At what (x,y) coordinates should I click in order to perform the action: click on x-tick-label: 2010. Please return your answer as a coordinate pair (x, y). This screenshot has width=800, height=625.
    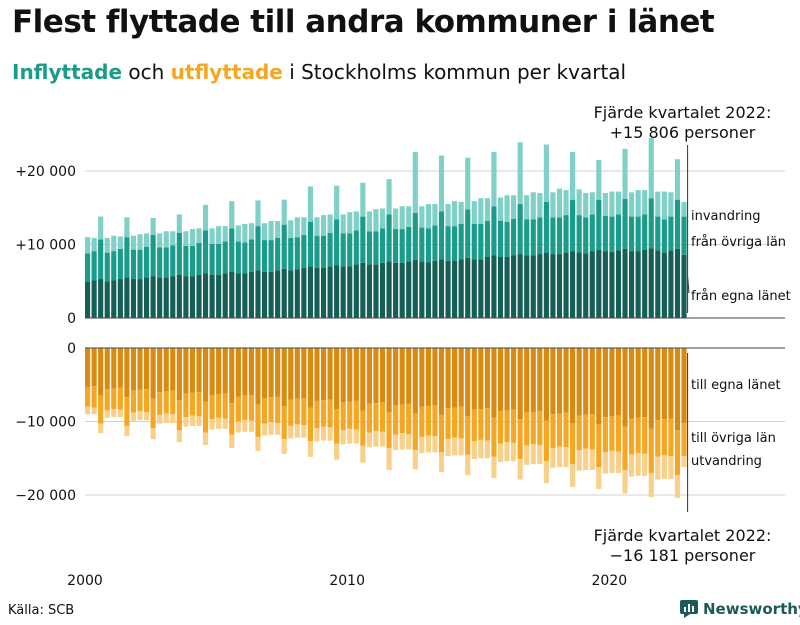
    Looking at the image, I should click on (347, 581).